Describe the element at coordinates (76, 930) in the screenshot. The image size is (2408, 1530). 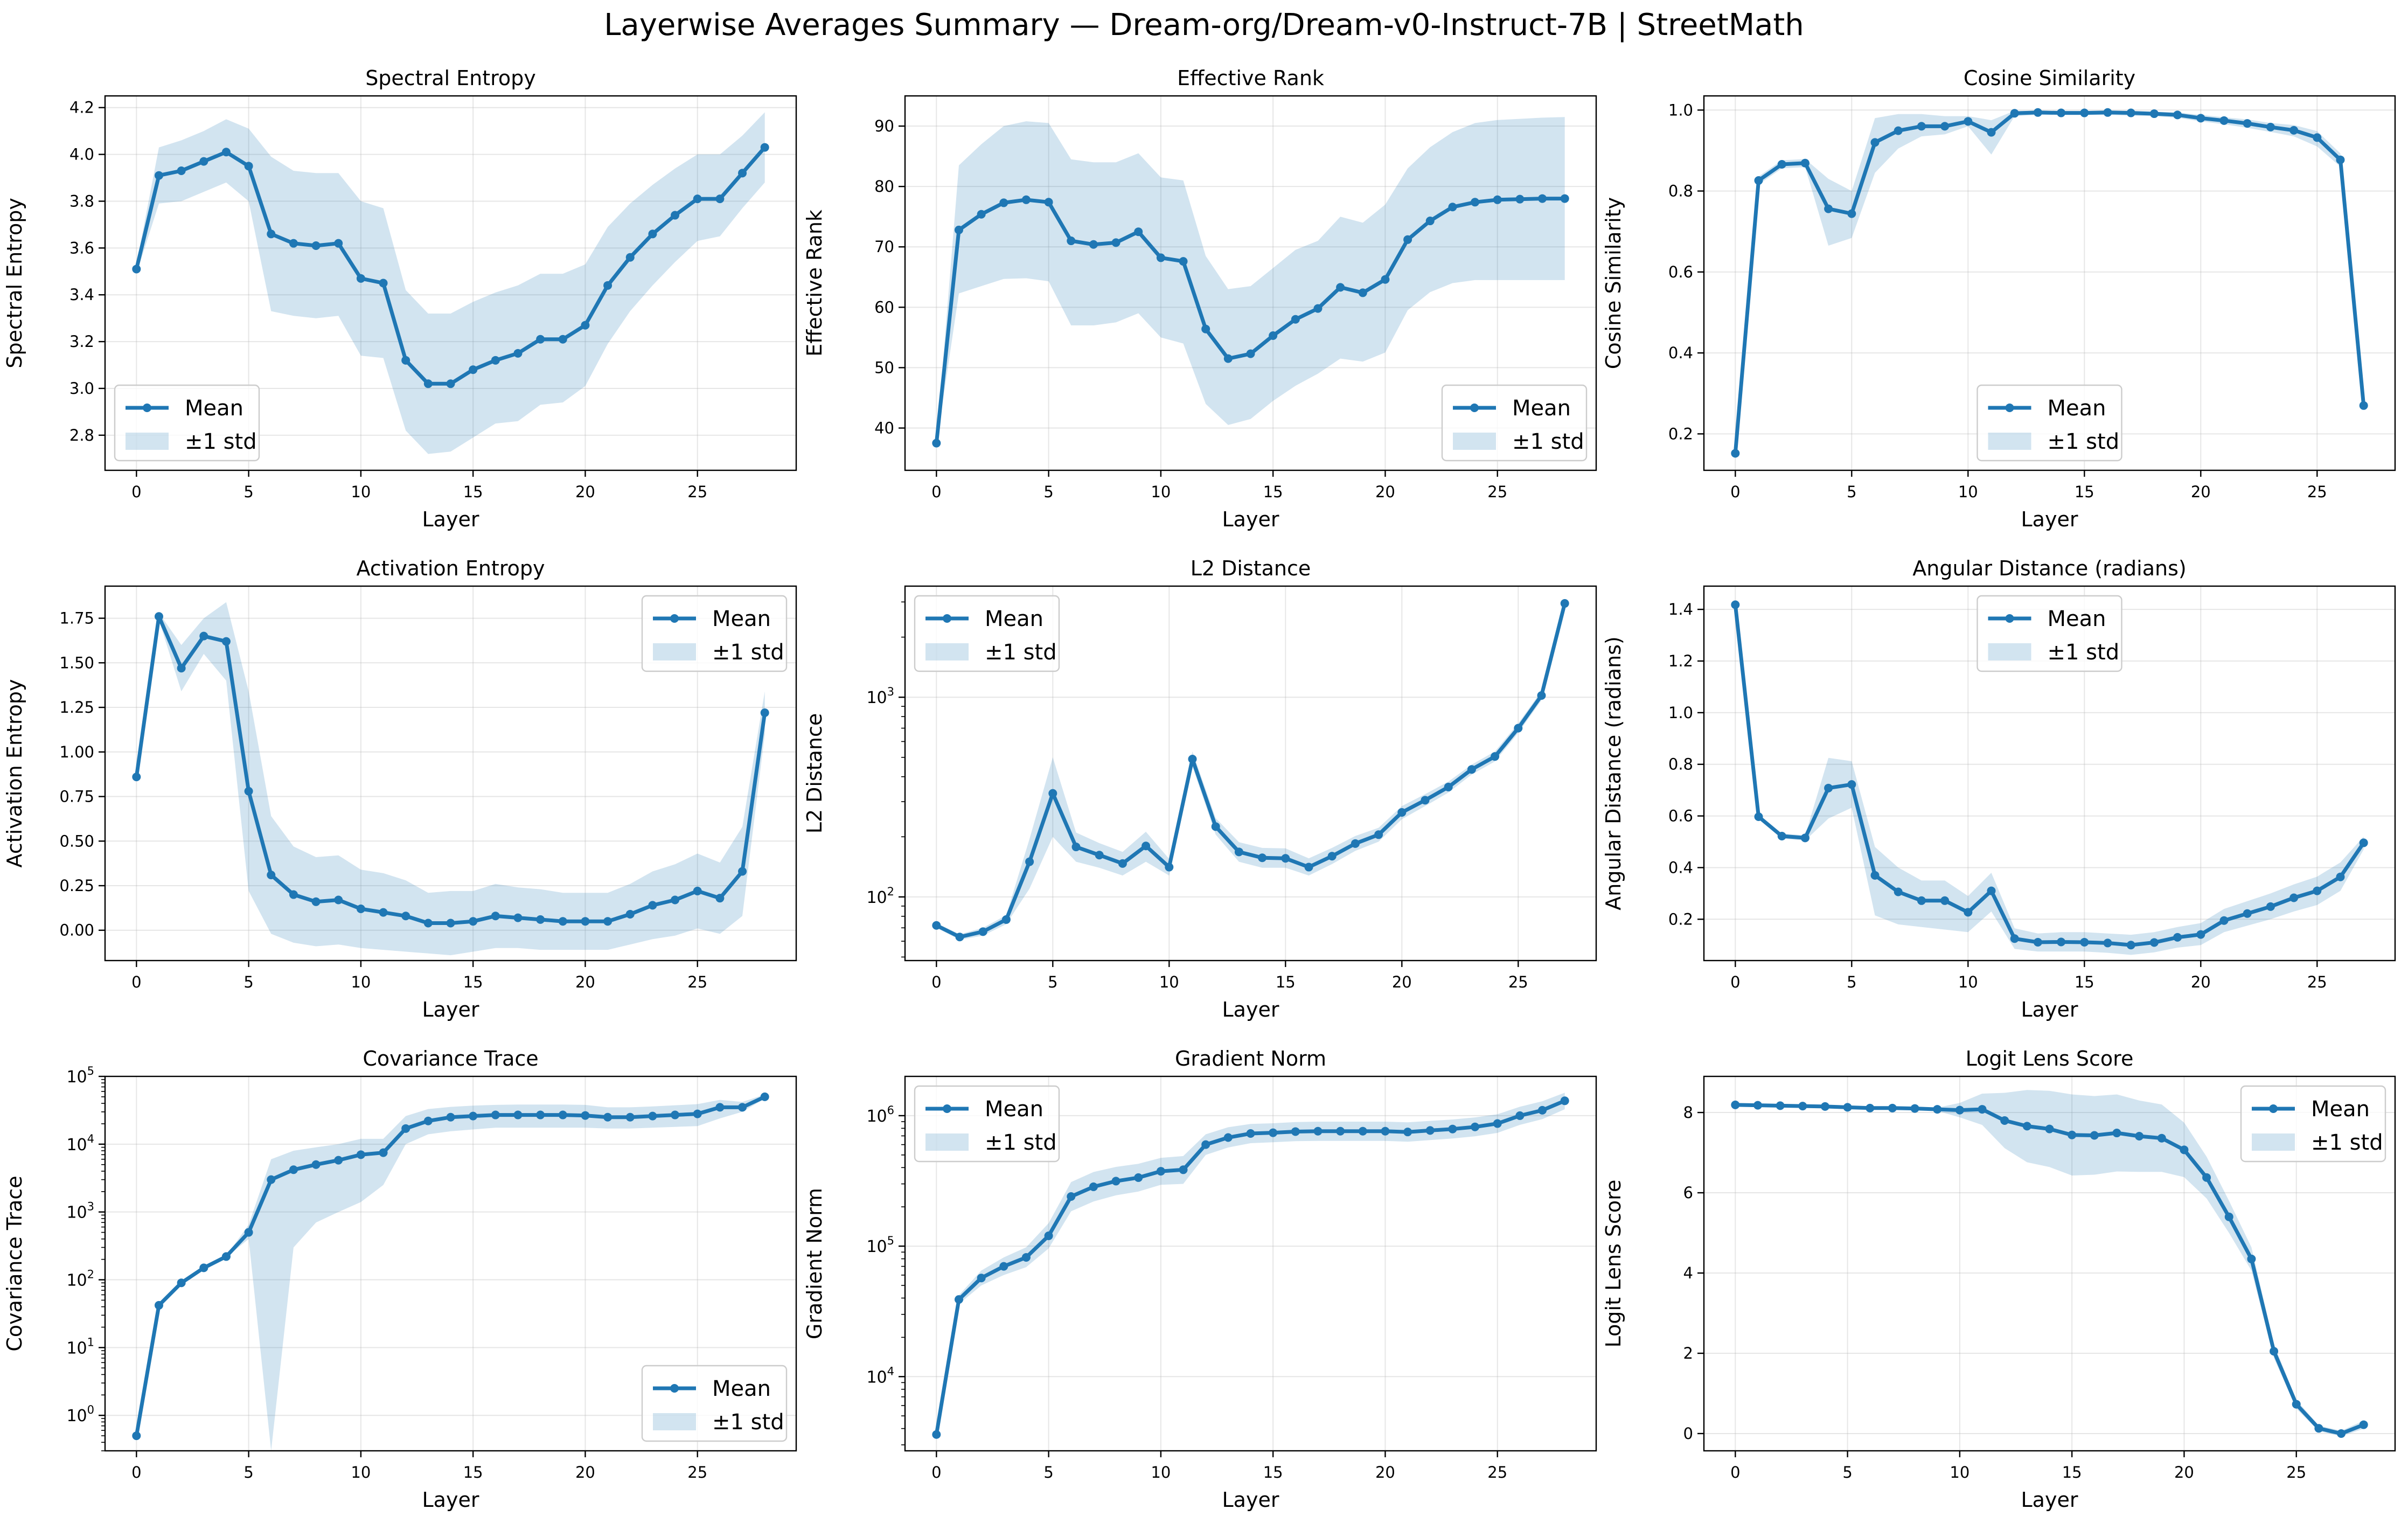
I see `y-tick-label: 0.00` at that location.